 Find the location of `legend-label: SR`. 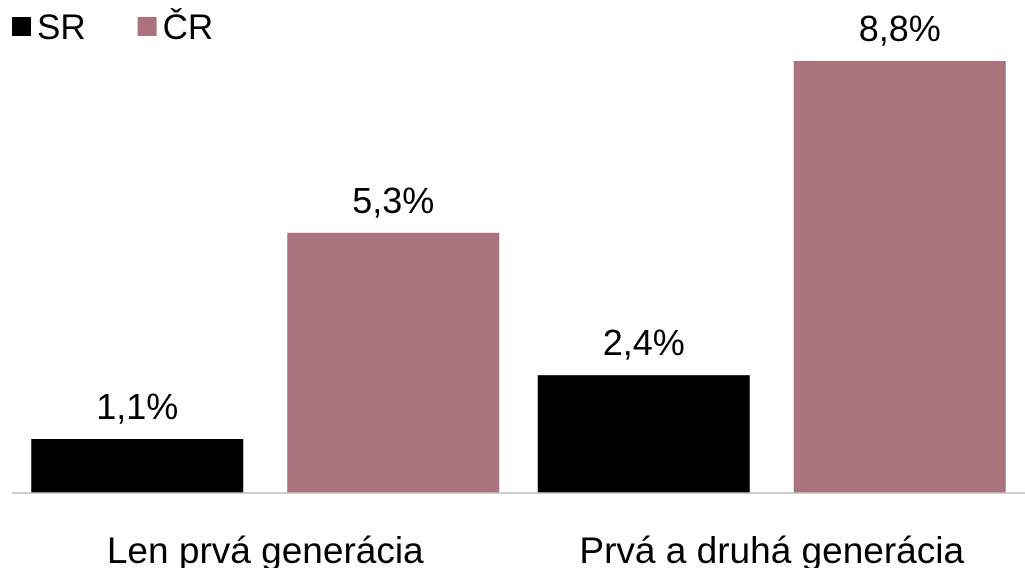

legend-label: SR is located at coordinates (61, 27).